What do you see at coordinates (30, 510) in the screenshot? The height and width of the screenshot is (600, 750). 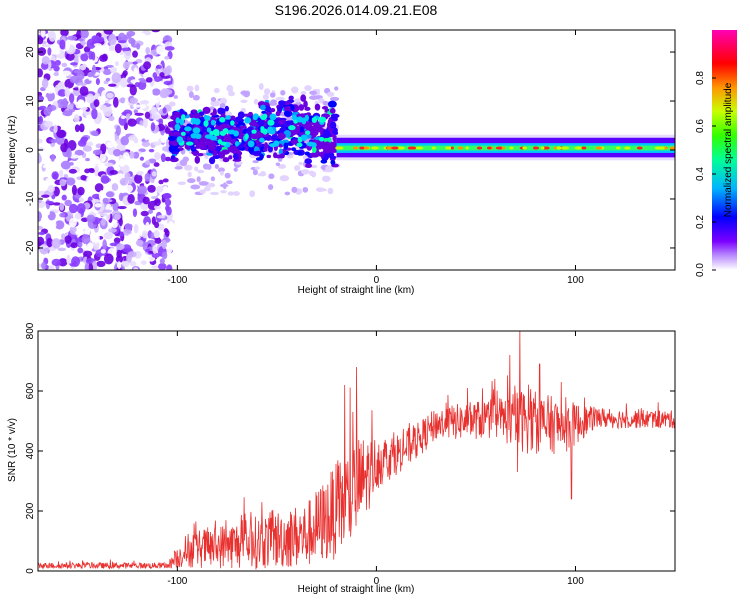 I see `y-tick-label: 200` at bounding box center [30, 510].